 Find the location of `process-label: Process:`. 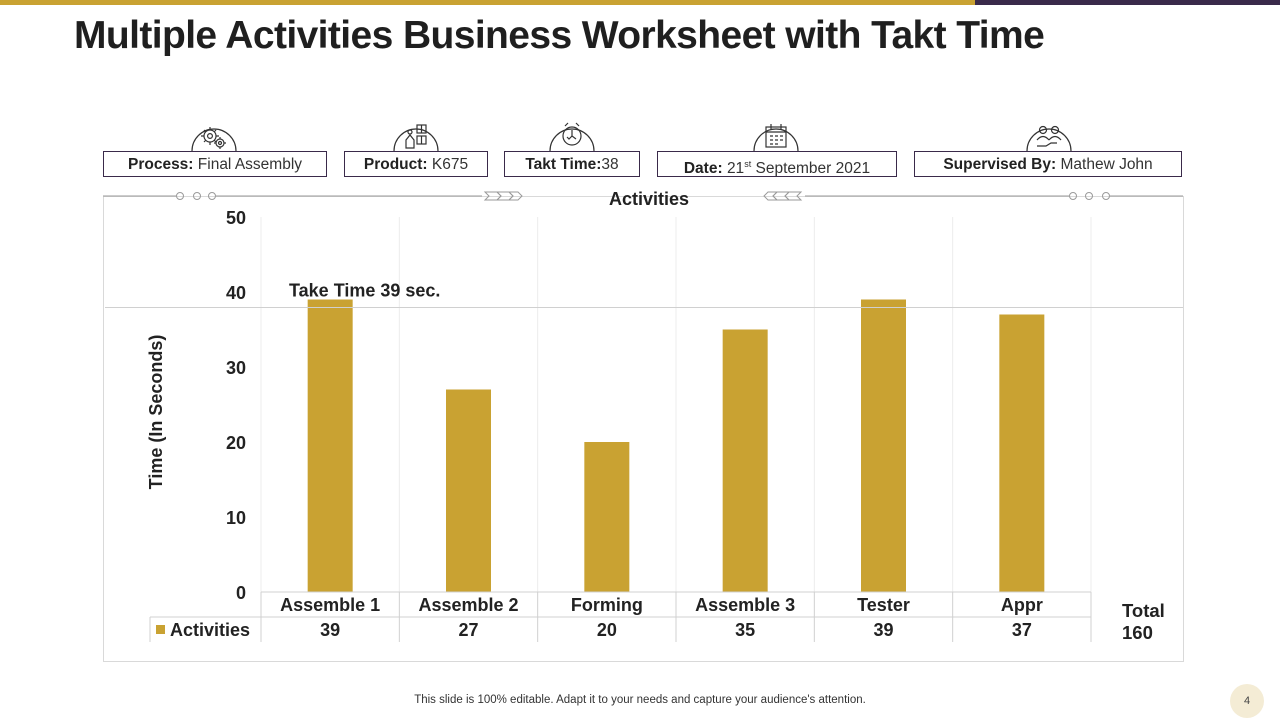

process-label: Process: is located at coordinates (160, 164).